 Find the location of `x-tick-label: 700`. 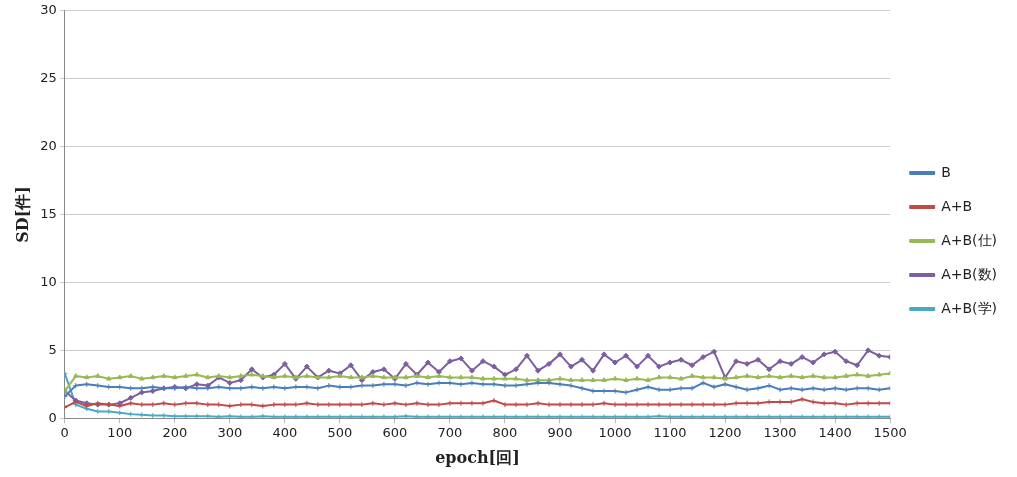

x-tick-label: 700 is located at coordinates (450, 433).